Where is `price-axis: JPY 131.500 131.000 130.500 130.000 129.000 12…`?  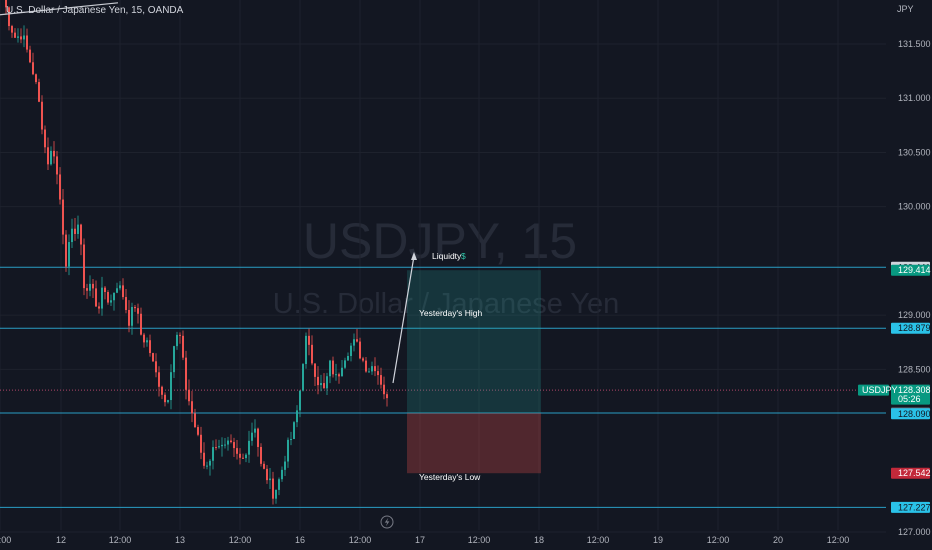 price-axis: JPY 131.500 131.000 130.500 130.000 129.000 12… is located at coordinates (914, 270).